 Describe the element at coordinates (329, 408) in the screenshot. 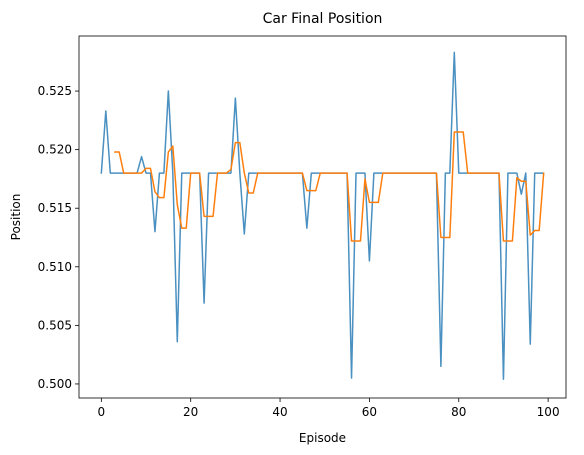

I see `x-axis: 0 20 40 60 80 100` at that location.